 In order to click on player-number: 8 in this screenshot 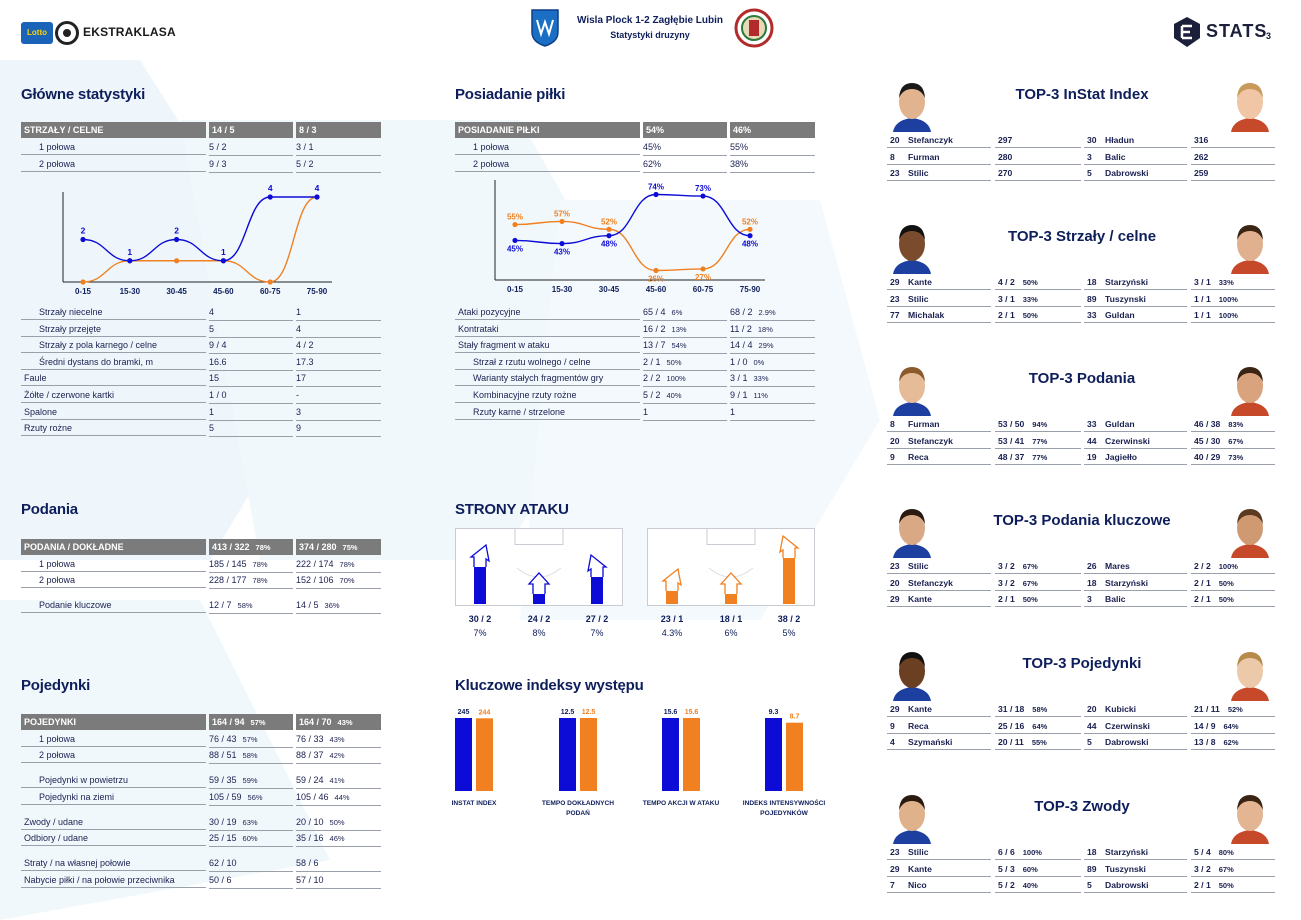, I will do `click(892, 424)`.